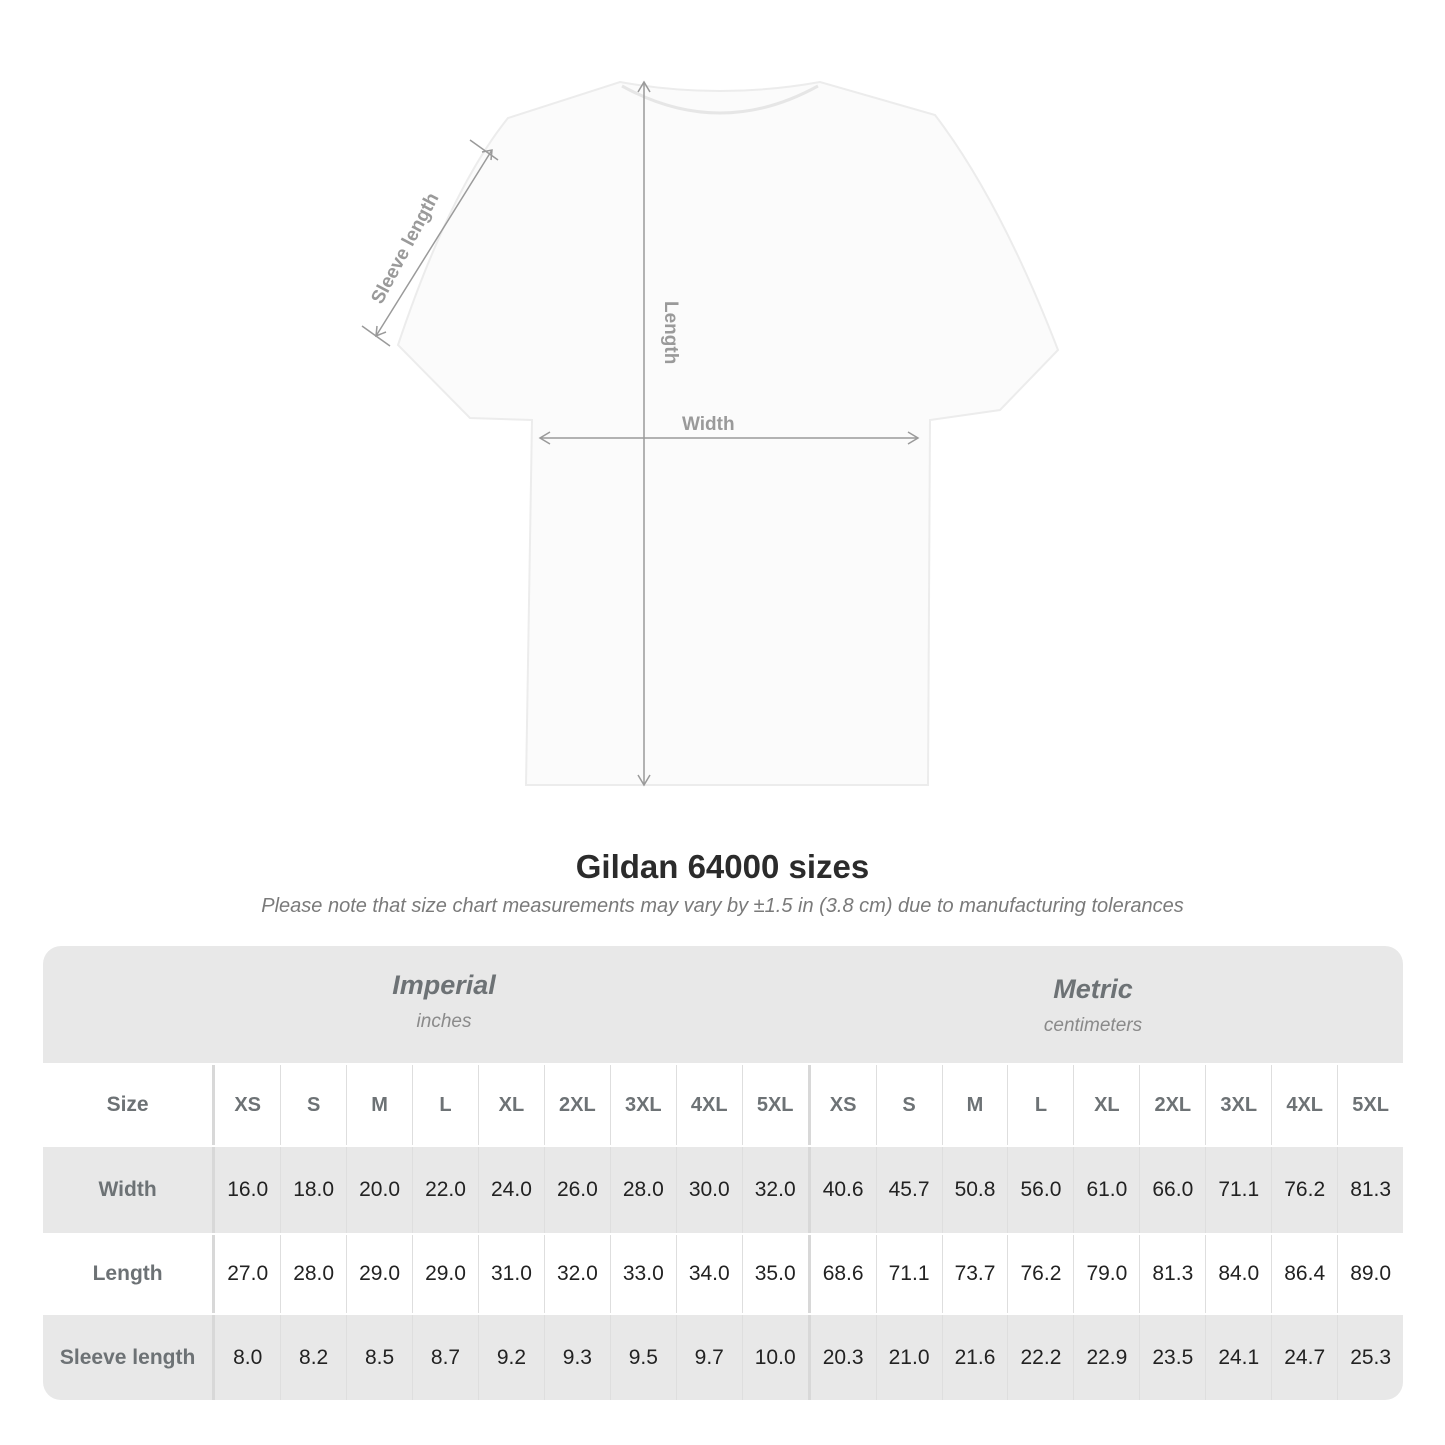 The width and height of the screenshot is (1445, 1445). I want to click on imperial-cell: 26.0, so click(576, 1190).